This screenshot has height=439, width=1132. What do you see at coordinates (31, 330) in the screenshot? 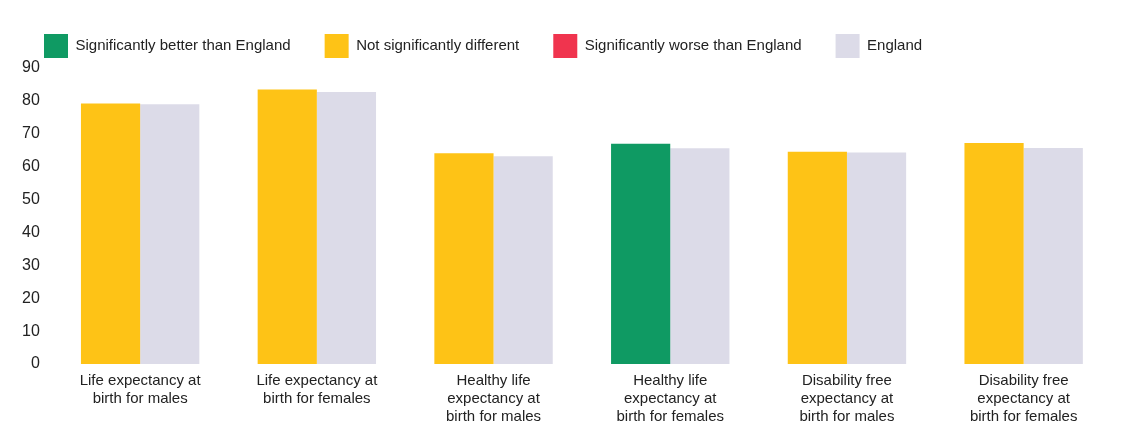
I see `y-tick-label: 10` at bounding box center [31, 330].